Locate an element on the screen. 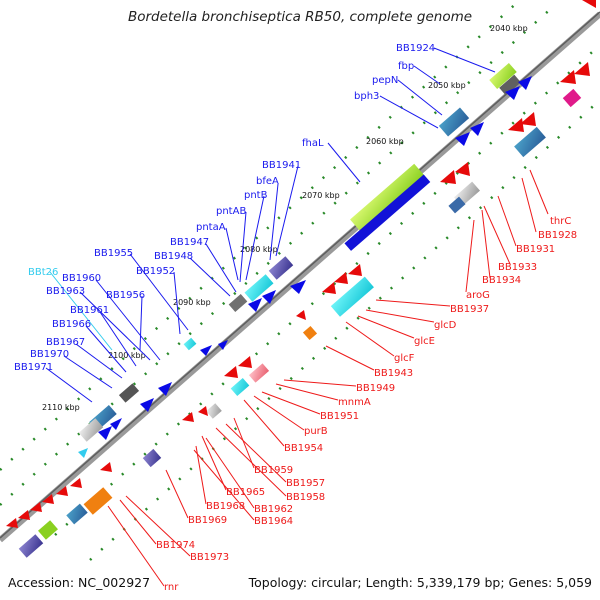 This screenshot has height=600, width=600. label-fbp: fbp is located at coordinates (406, 66).